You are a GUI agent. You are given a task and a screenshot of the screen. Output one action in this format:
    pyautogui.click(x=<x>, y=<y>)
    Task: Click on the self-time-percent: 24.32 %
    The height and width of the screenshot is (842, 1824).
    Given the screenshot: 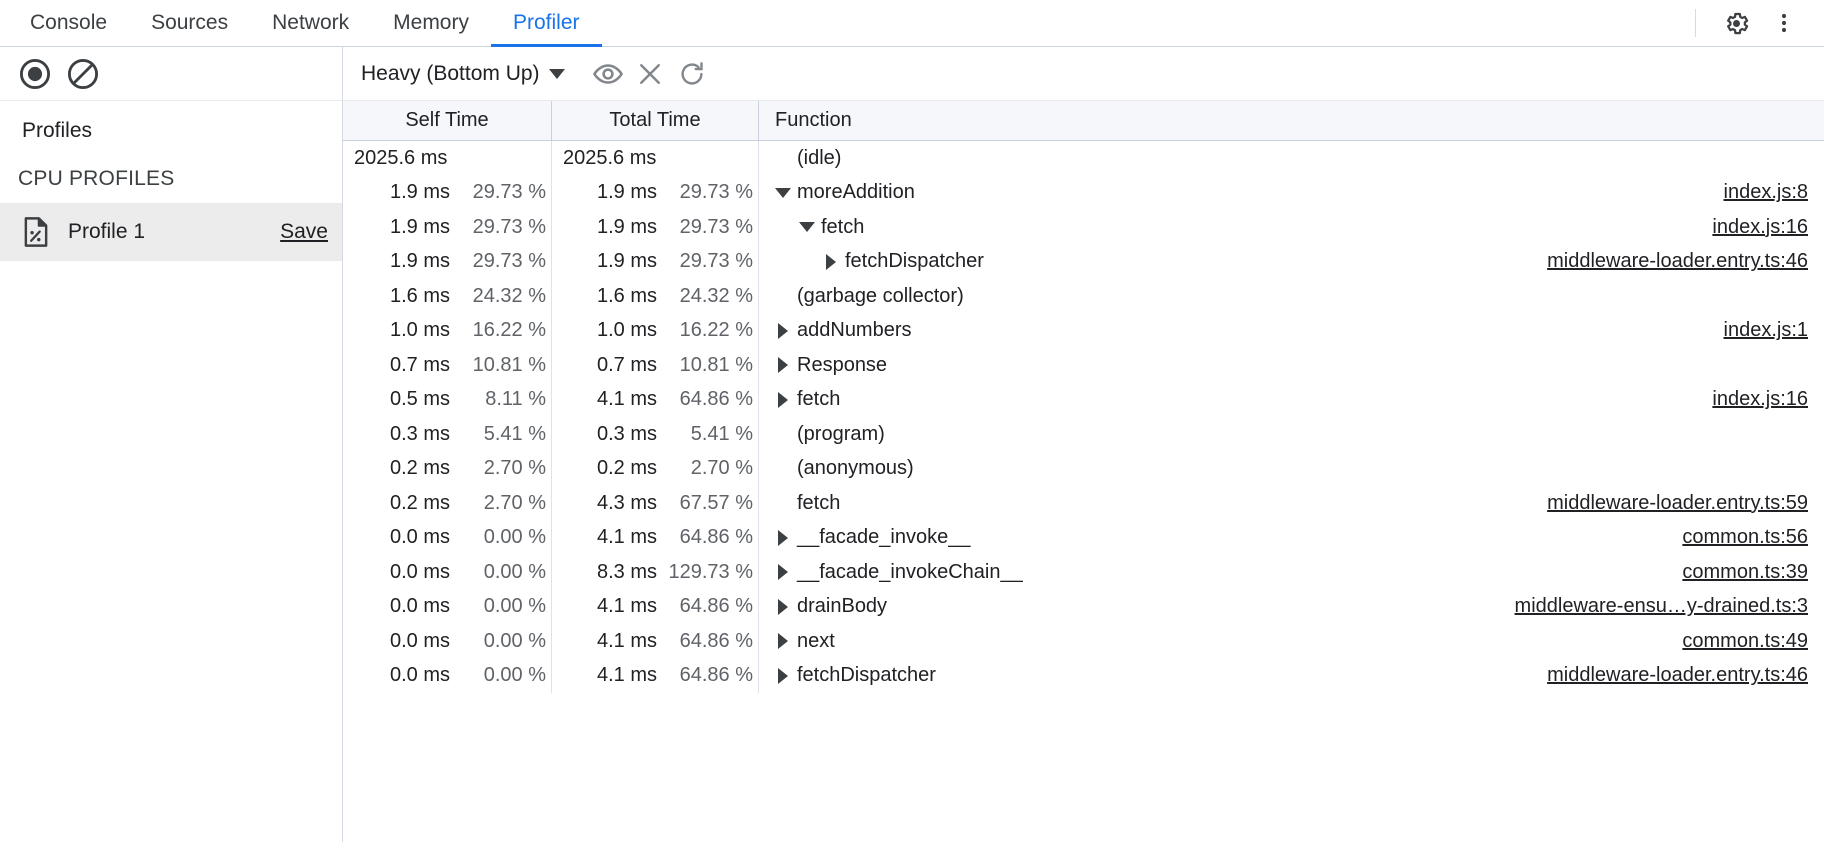 What is the action you would take?
    pyautogui.click(x=509, y=295)
    